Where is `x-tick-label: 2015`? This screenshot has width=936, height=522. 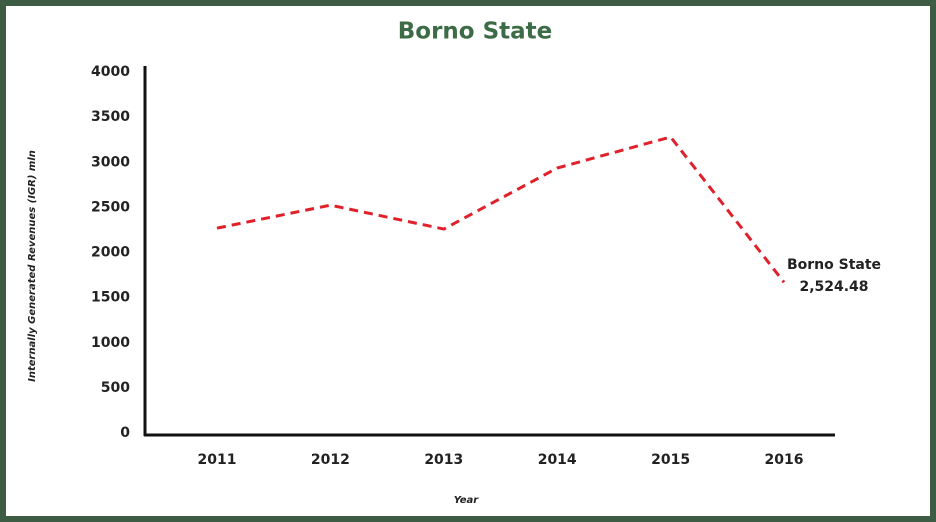
x-tick-label: 2015 is located at coordinates (670, 460).